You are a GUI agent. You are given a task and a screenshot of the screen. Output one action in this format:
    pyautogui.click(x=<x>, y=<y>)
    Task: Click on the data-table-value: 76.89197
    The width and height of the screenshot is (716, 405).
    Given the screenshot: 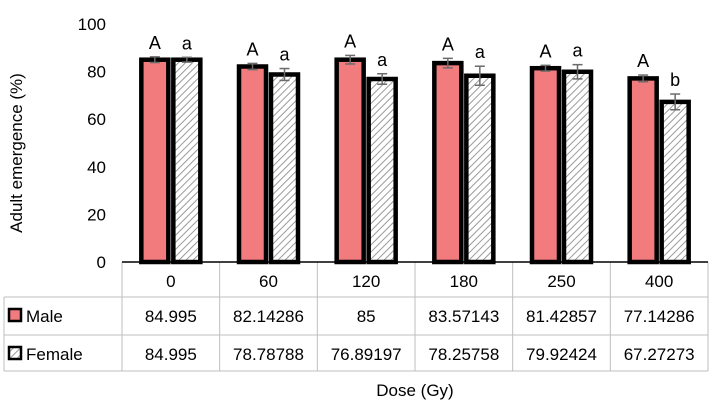 What is the action you would take?
    pyautogui.click(x=366, y=354)
    